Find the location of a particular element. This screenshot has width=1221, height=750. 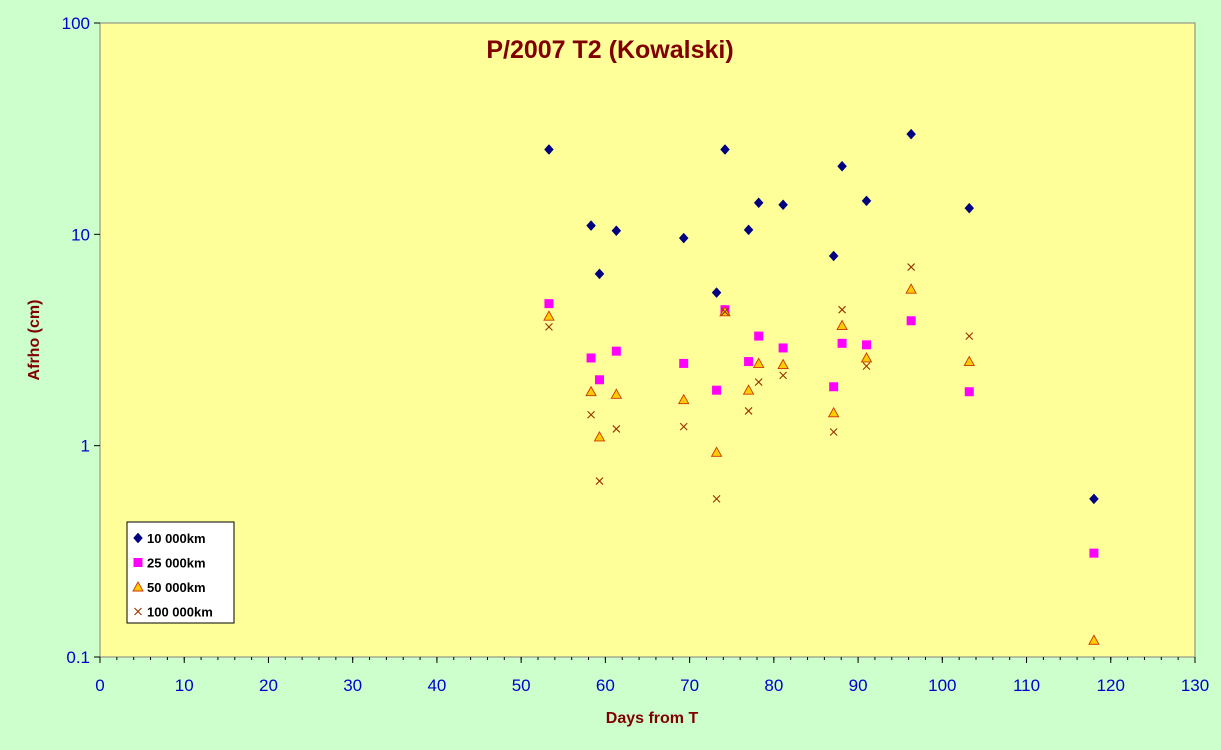

chart-title: P/2007 T2 (Kowalski) is located at coordinates (609, 50).